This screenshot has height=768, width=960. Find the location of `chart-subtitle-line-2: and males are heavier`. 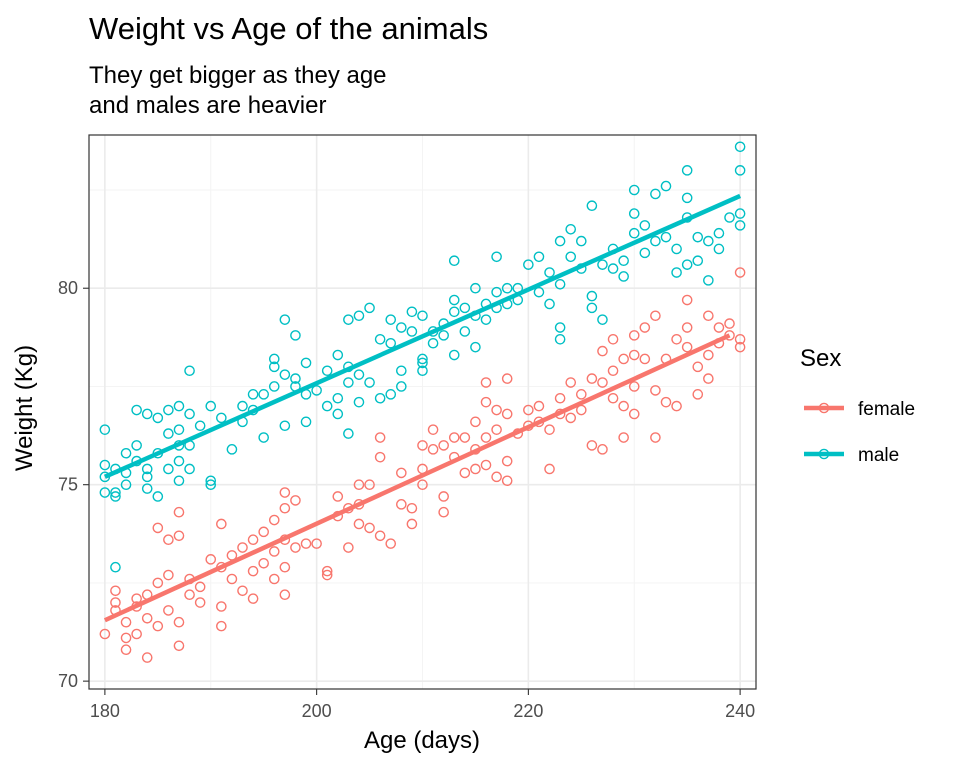

chart-subtitle-line-2: and males are heavier is located at coordinates (207, 105).